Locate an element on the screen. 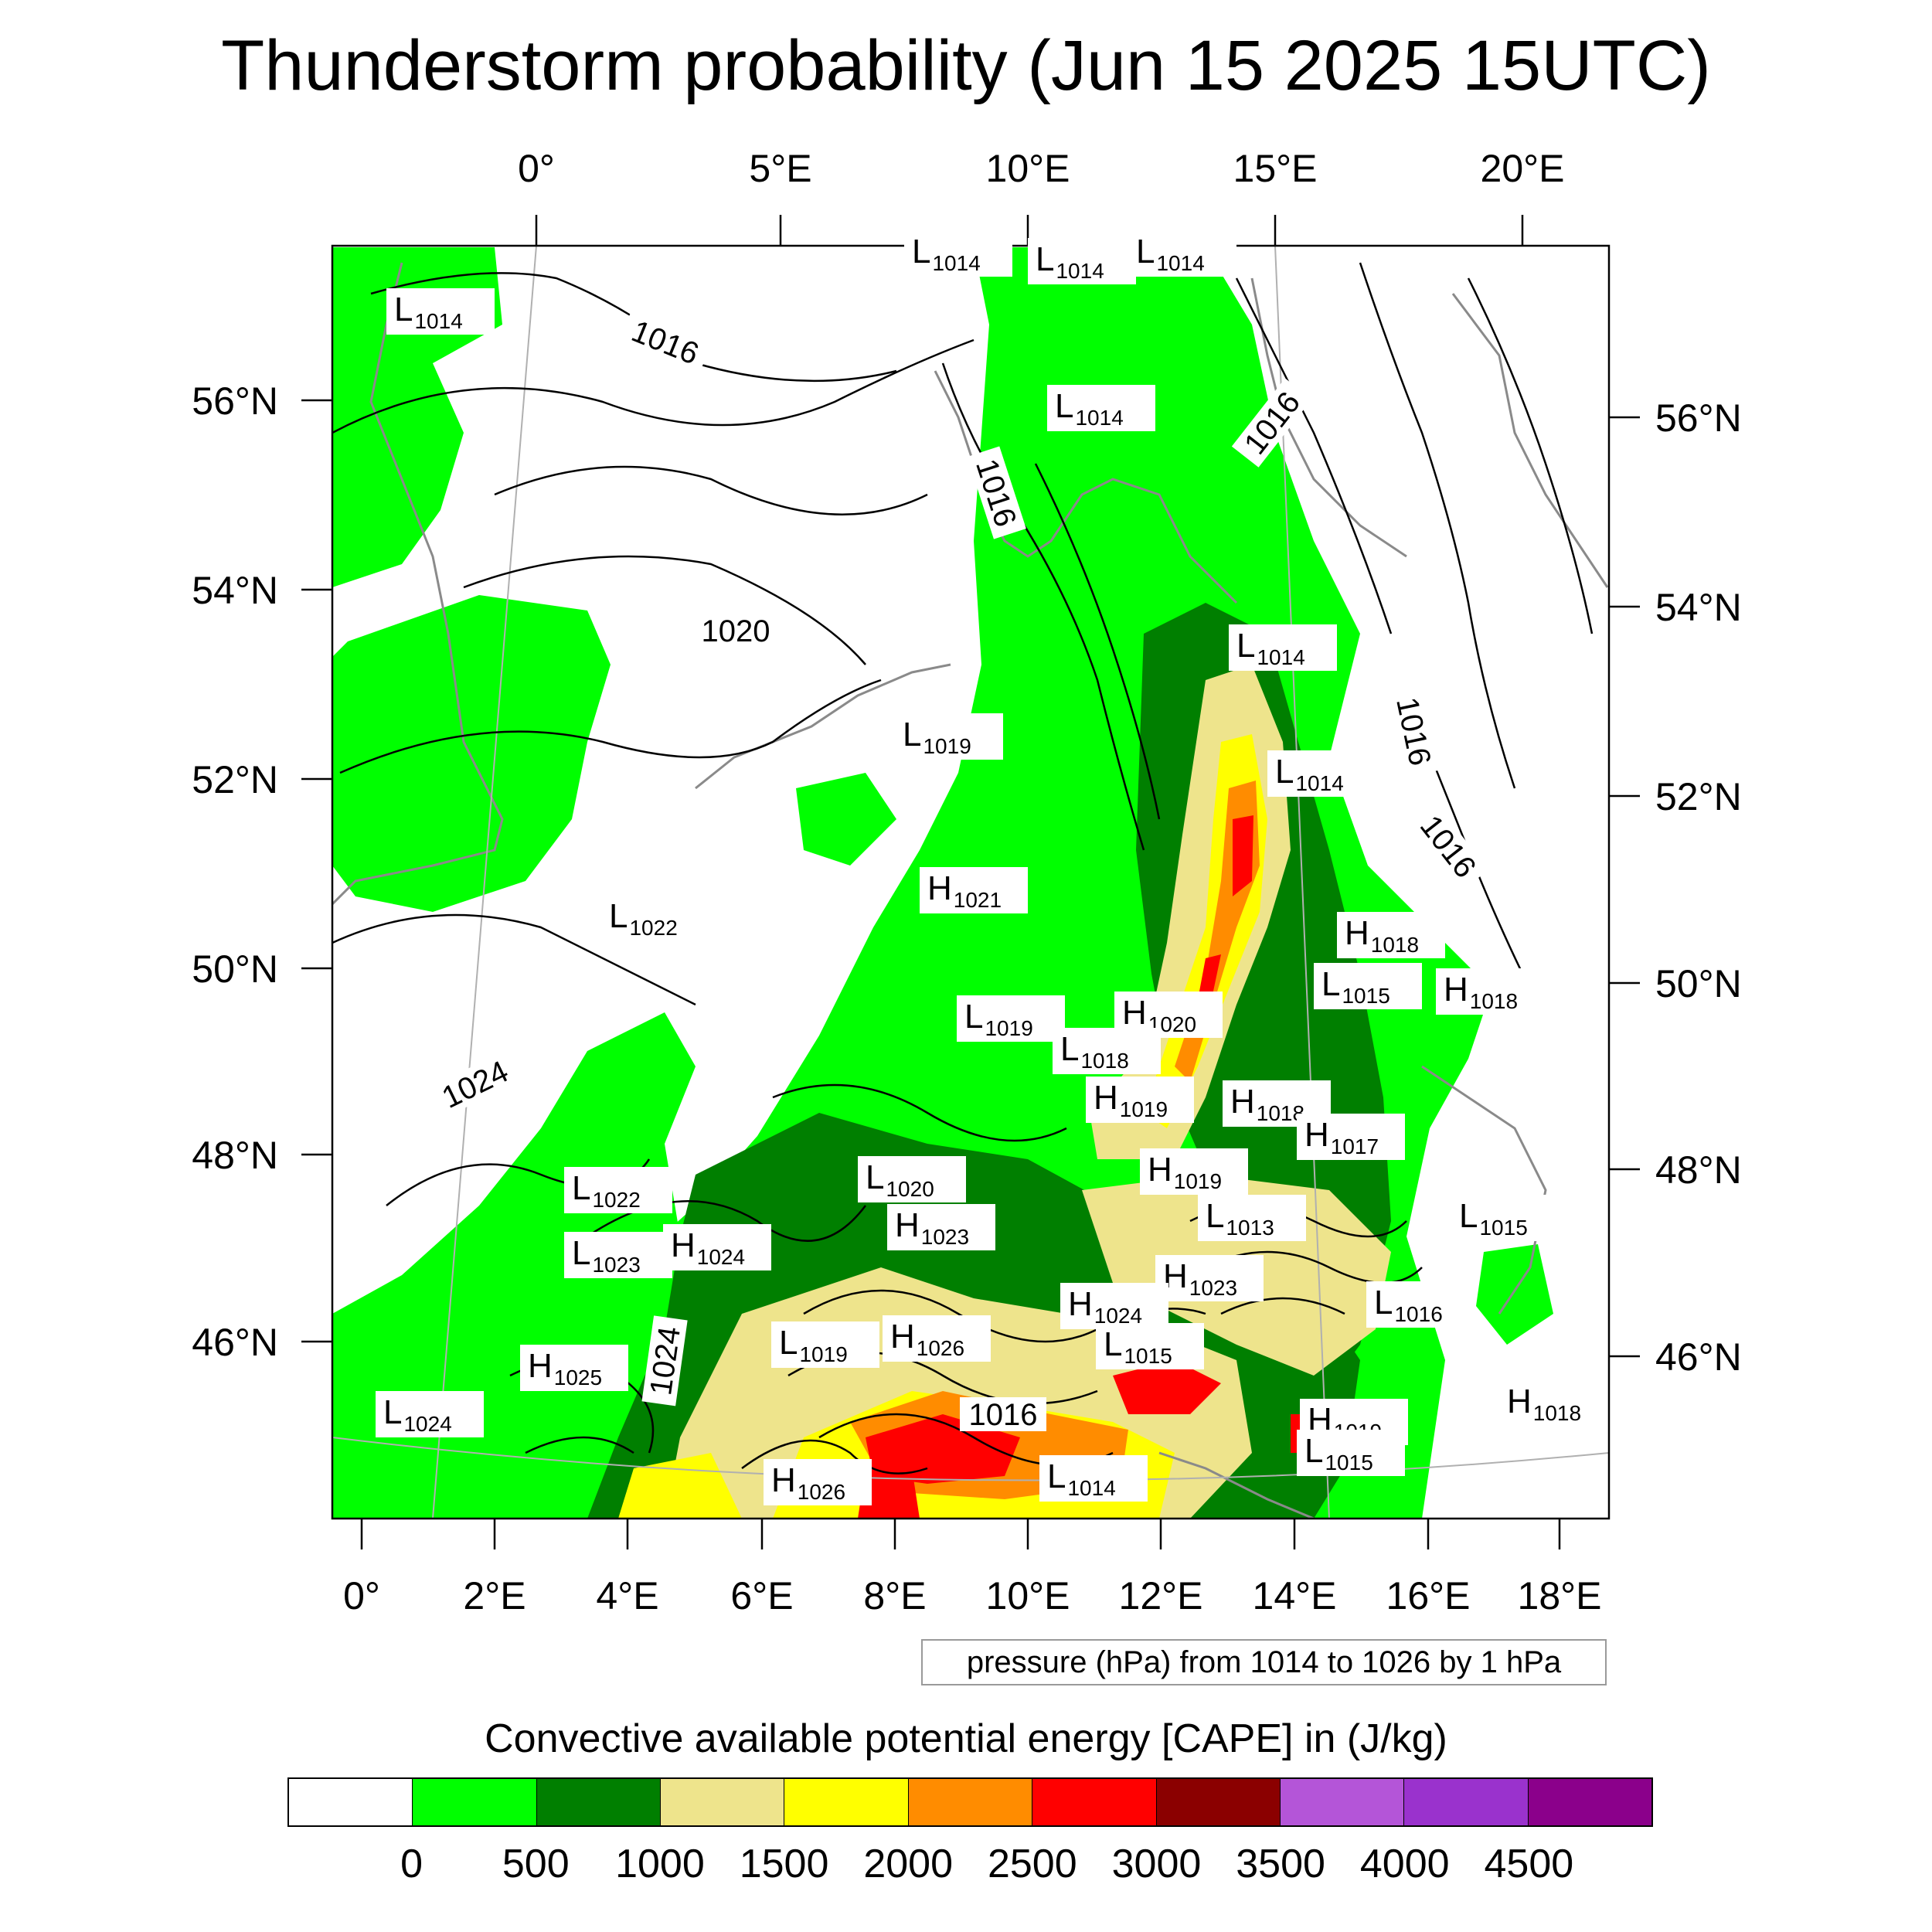  right-lat-label: 48°N is located at coordinates (1699, 1170).